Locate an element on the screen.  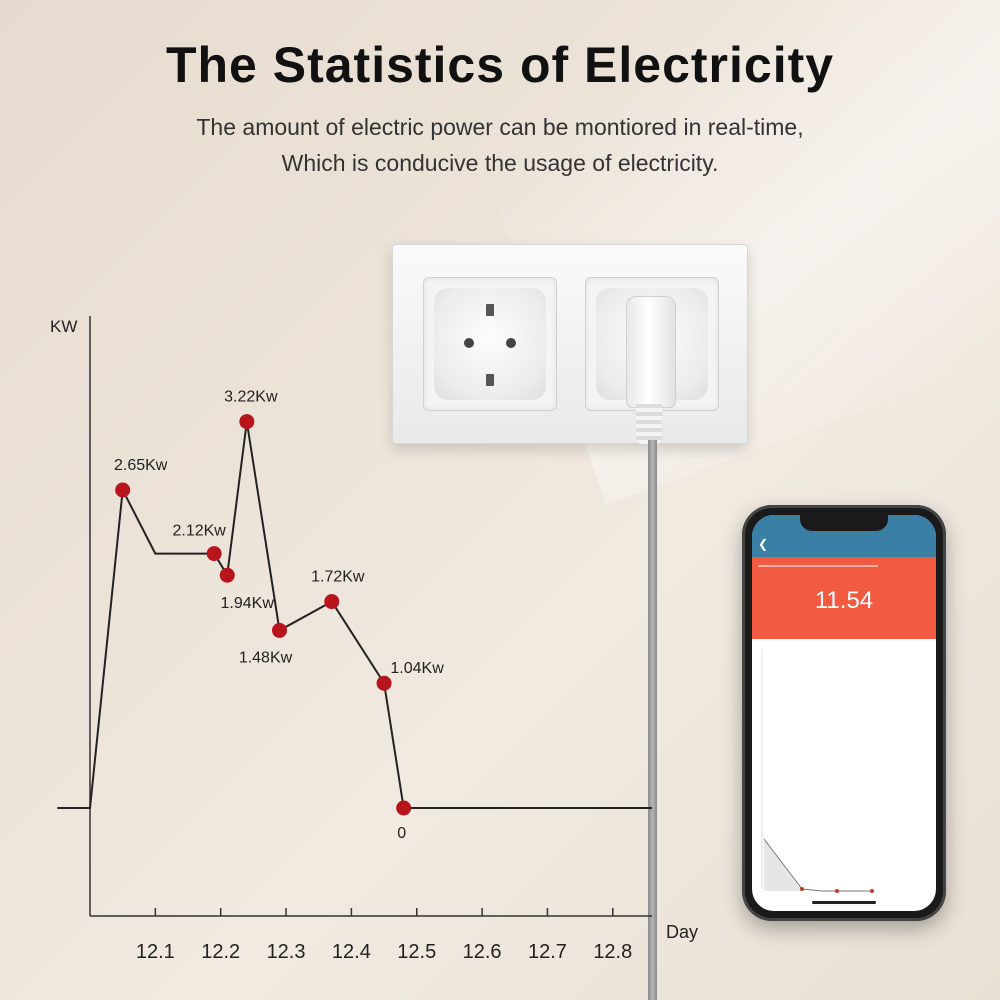
x-axis-label: Day is located at coordinates (682, 932).